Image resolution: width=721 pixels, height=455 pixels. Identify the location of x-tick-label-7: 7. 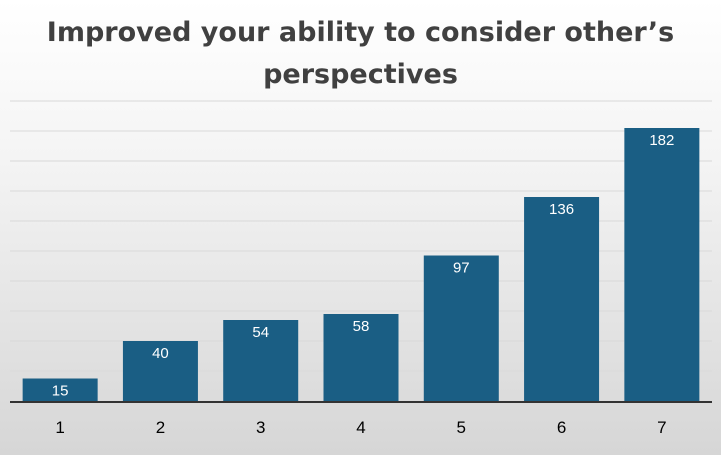
(661, 427).